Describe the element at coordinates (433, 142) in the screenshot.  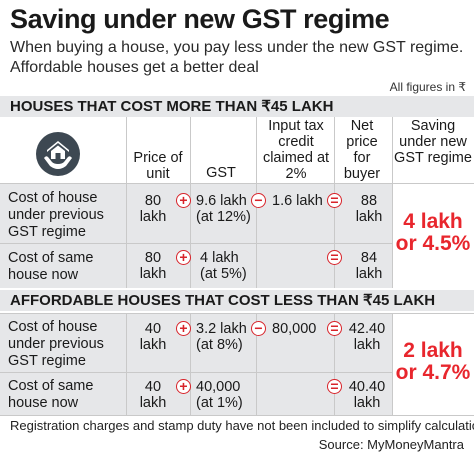
I see `header-saving: Saving under new GST regime` at that location.